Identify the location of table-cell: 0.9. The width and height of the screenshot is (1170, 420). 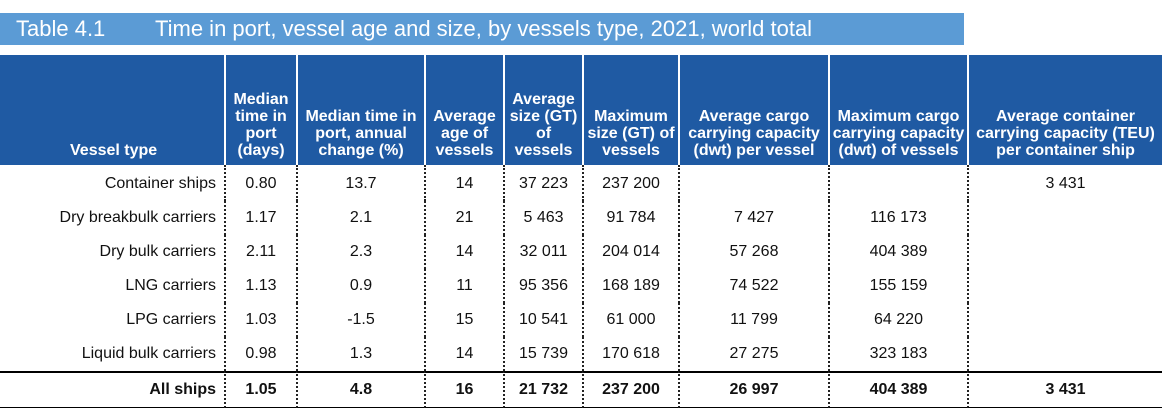
(360, 286).